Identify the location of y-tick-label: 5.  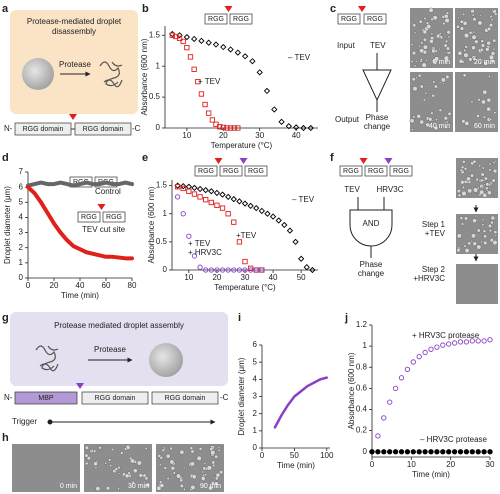
(255, 361).